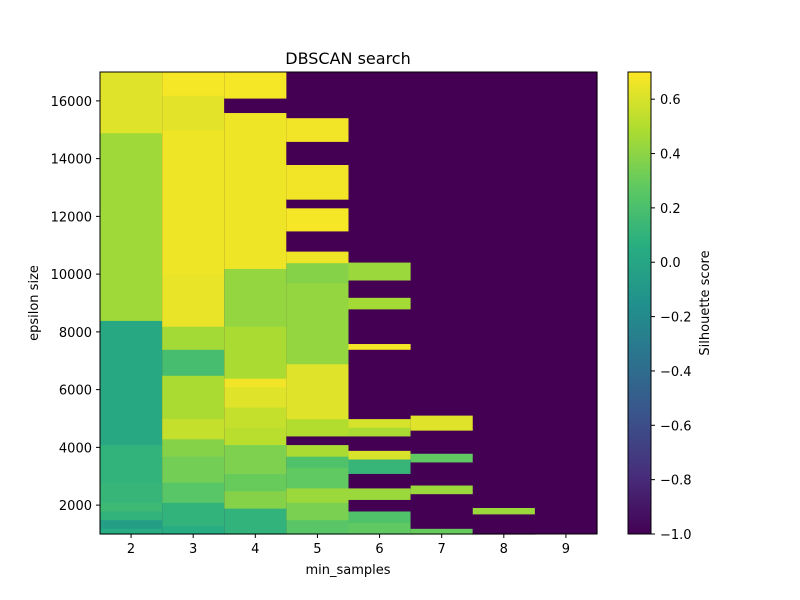 This screenshot has width=800, height=600. Describe the element at coordinates (676, 318) in the screenshot. I see `colorbar-tick-label: −0.2` at that location.